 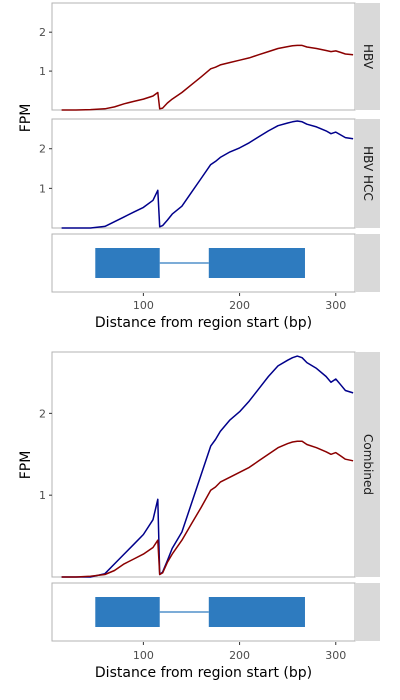 I want to click on facet-strip-label: HBV, so click(x=368, y=57).